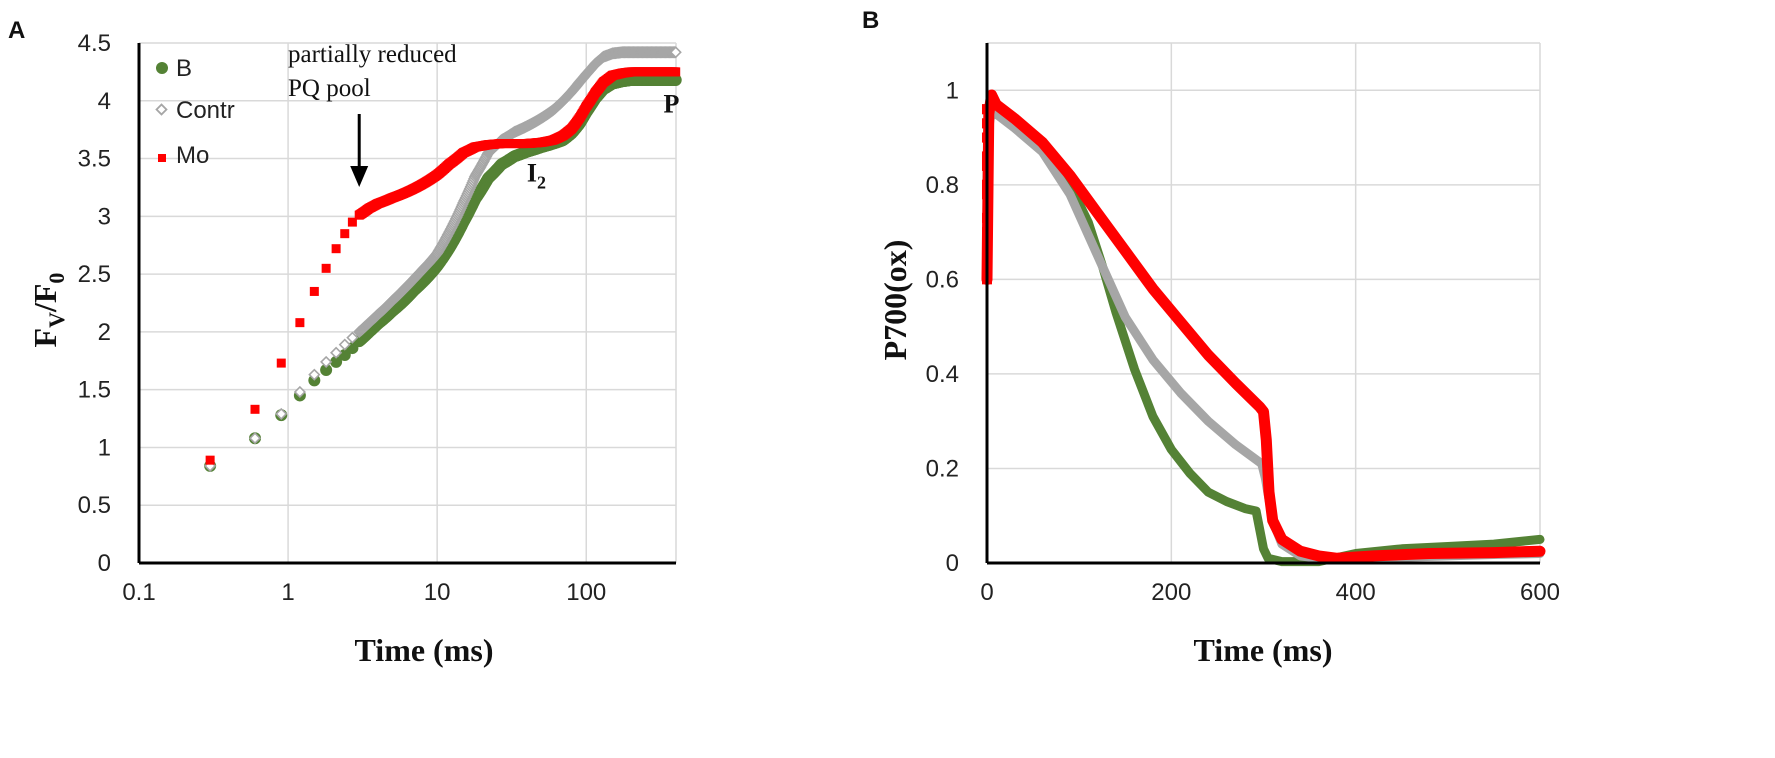 The width and height of the screenshot is (1775, 758). Describe the element at coordinates (942, 468) in the screenshot. I see `y-tick-label: 0.2` at that location.